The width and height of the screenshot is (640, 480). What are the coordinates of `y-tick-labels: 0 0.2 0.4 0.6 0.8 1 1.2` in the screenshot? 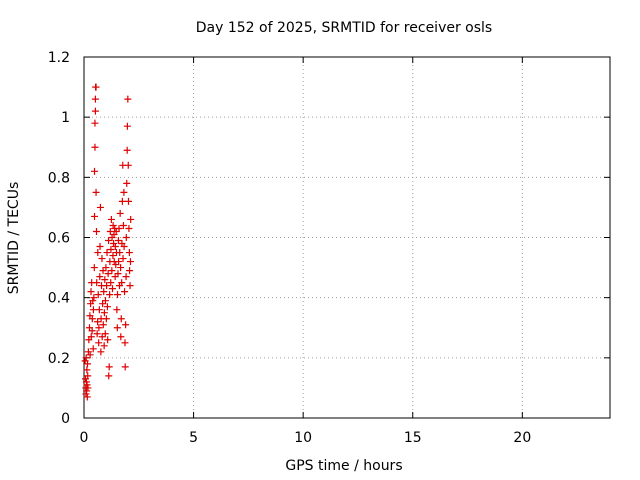 It's located at (59, 238).